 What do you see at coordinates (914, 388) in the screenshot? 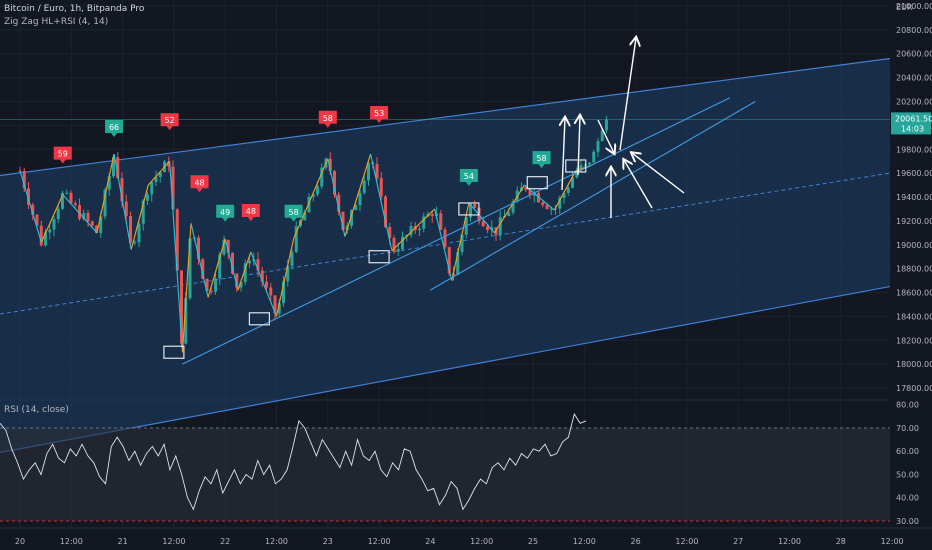
I see `price-tick-label: 17800.00` at bounding box center [914, 388].